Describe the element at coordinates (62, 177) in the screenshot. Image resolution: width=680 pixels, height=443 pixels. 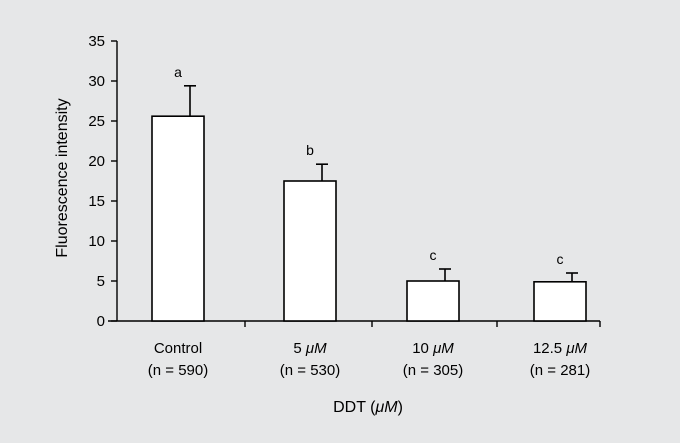
I see `y-axis-title: Fluorescence intensity` at that location.